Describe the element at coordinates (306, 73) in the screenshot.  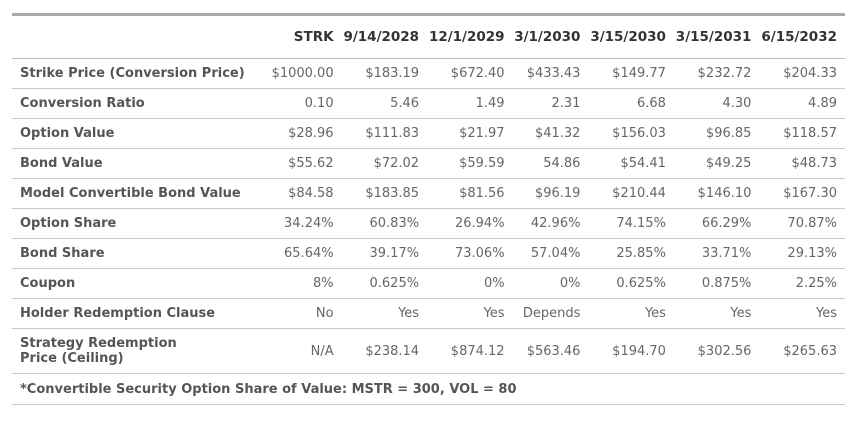
I see `table-cell: $1000.00` at that location.